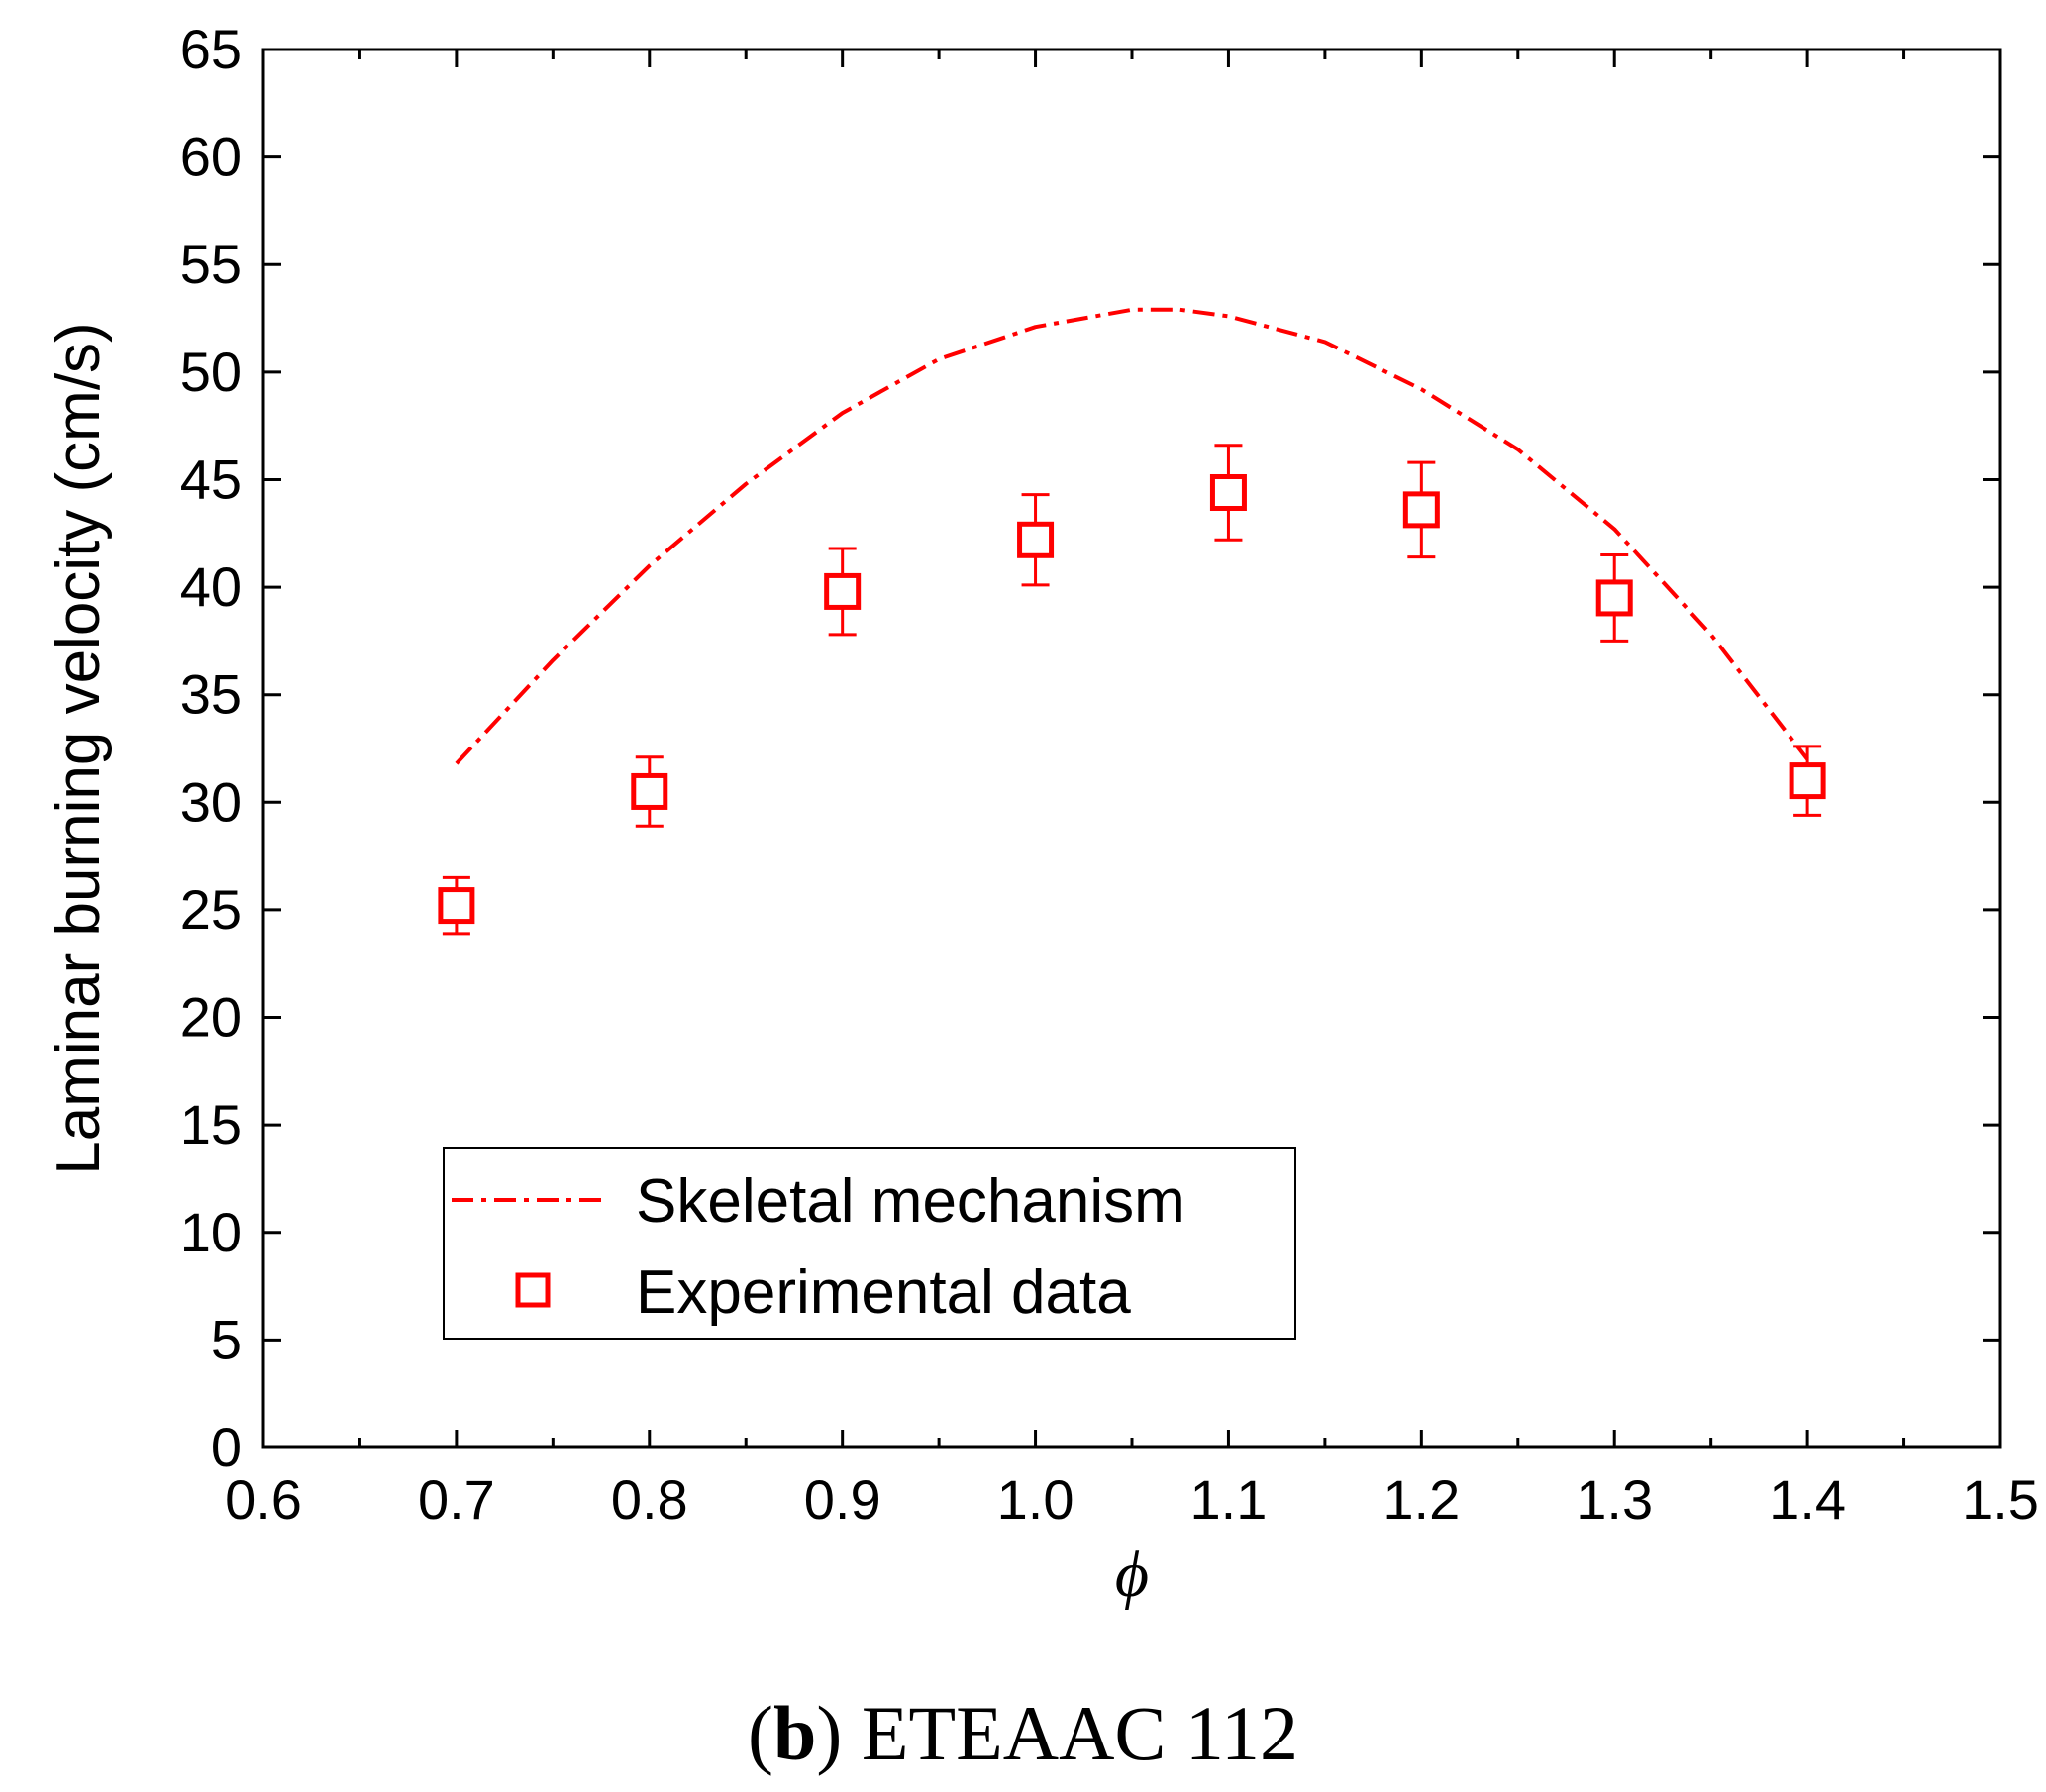 The height and width of the screenshot is (1792, 2046). I want to click on x-tick-label: 1.3, so click(1614, 1499).